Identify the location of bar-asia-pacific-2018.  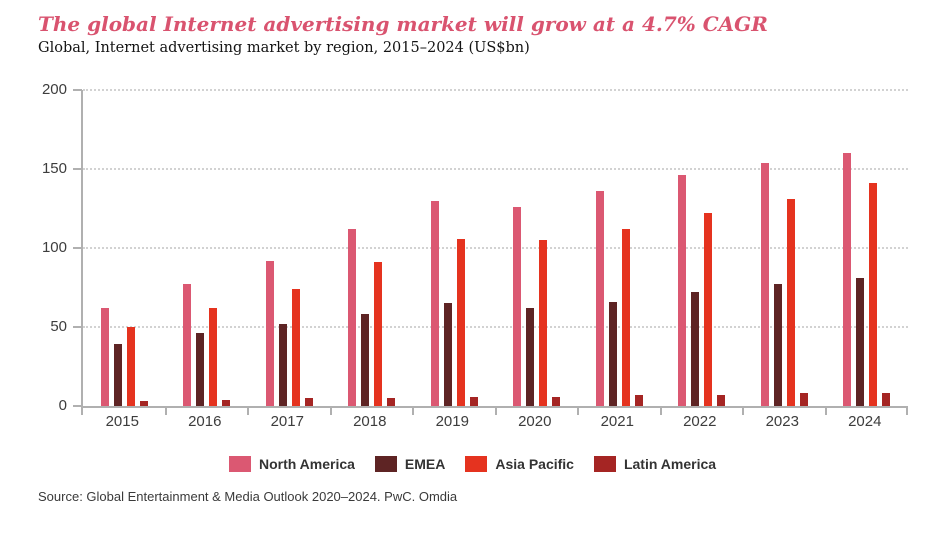
(378, 334).